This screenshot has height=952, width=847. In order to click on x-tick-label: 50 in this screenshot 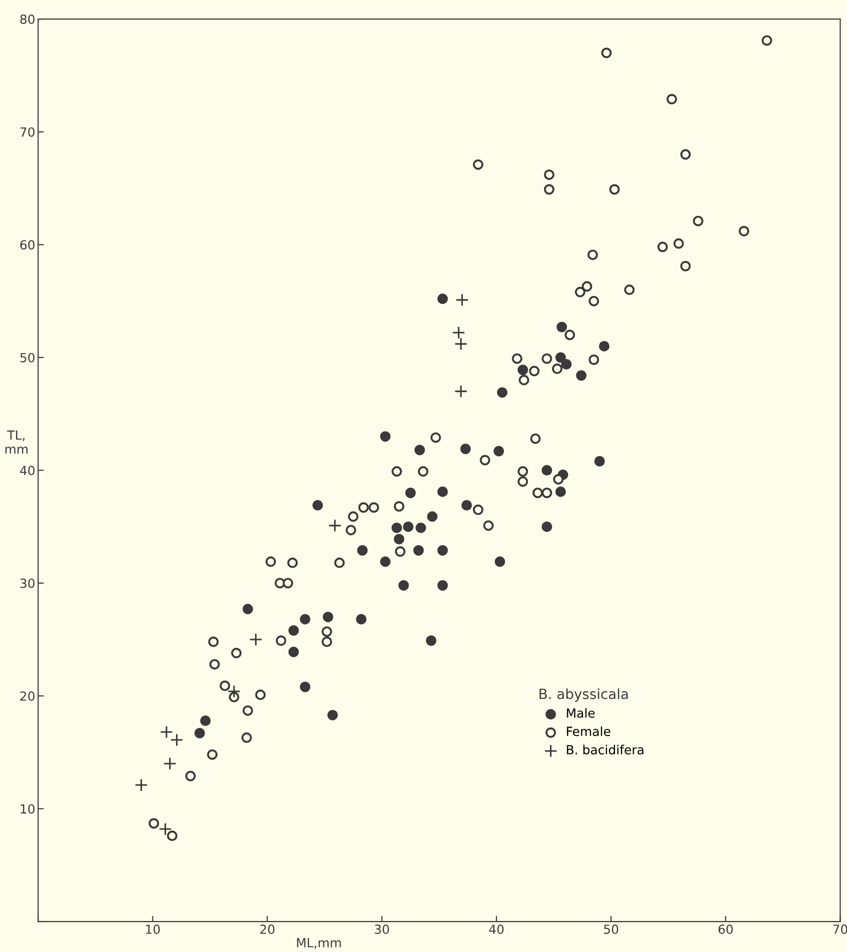, I will do `click(611, 929)`.